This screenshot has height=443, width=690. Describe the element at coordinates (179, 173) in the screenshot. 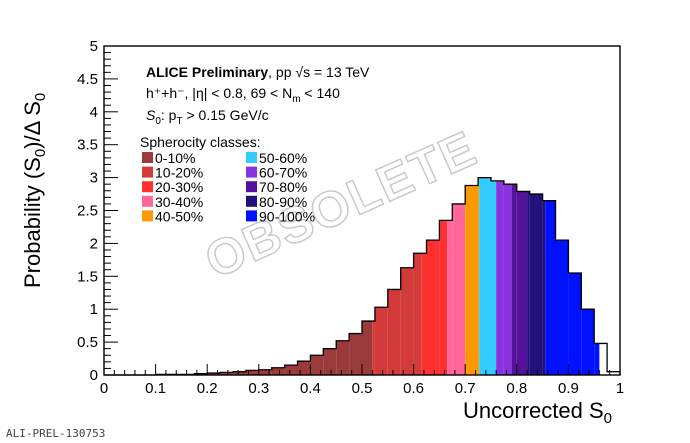

I see `legend-label: 10-20%` at that location.